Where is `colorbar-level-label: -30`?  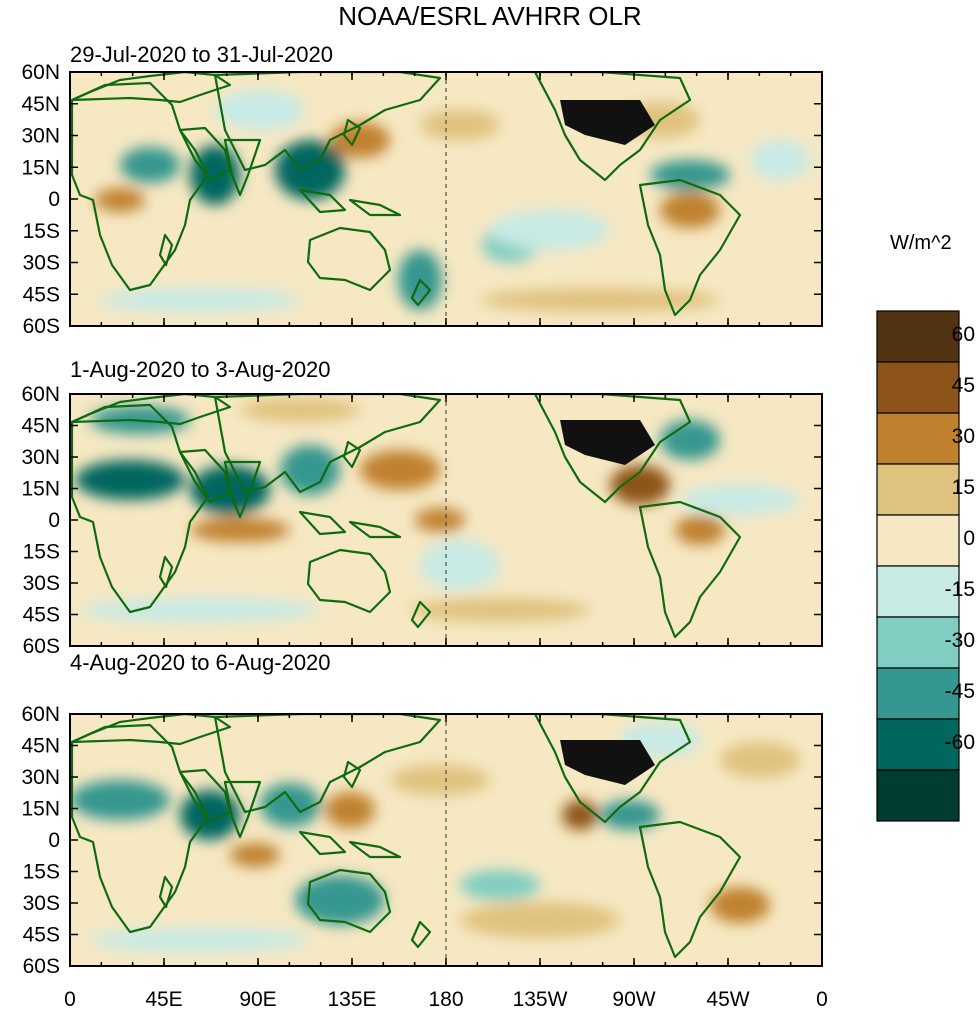 colorbar-level-label: -30 is located at coordinates (960, 640).